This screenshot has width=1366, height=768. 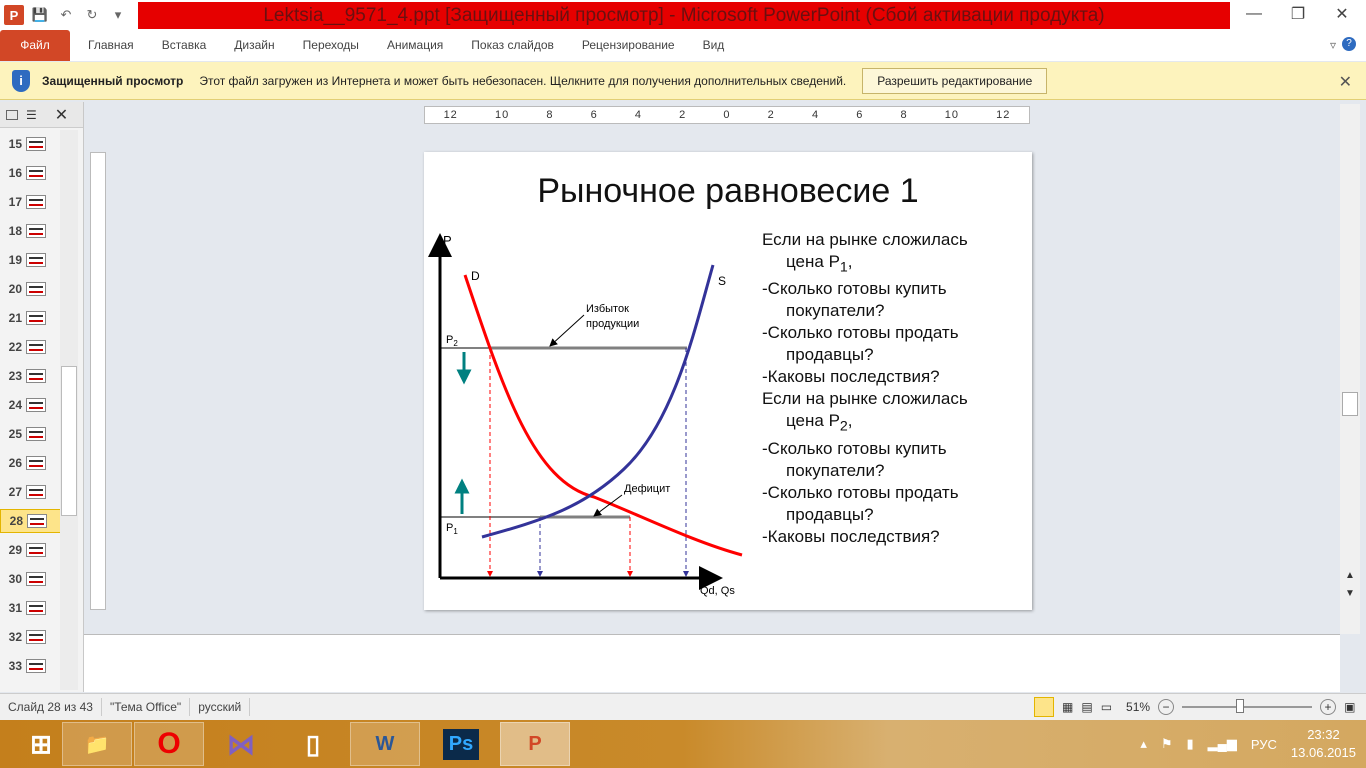 What do you see at coordinates (92, 14) in the screenshot?
I see `redo-icon: ↻` at bounding box center [92, 14].